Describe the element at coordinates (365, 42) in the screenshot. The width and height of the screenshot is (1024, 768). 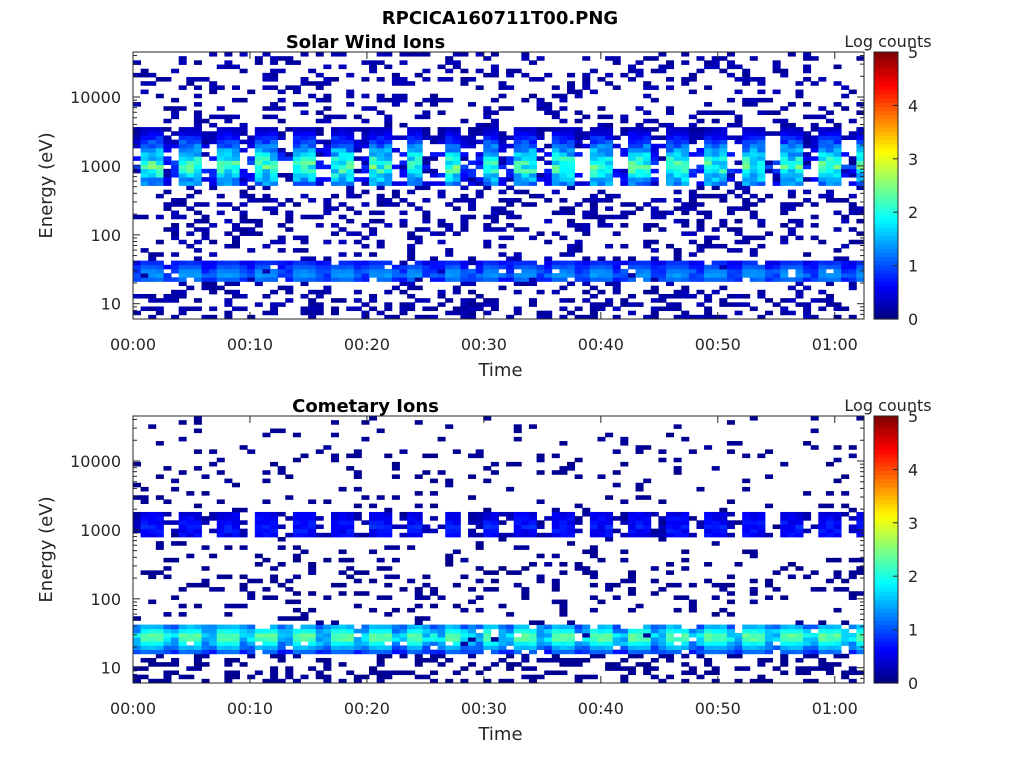
I see `panel-title: Solar Wind Ions` at that location.